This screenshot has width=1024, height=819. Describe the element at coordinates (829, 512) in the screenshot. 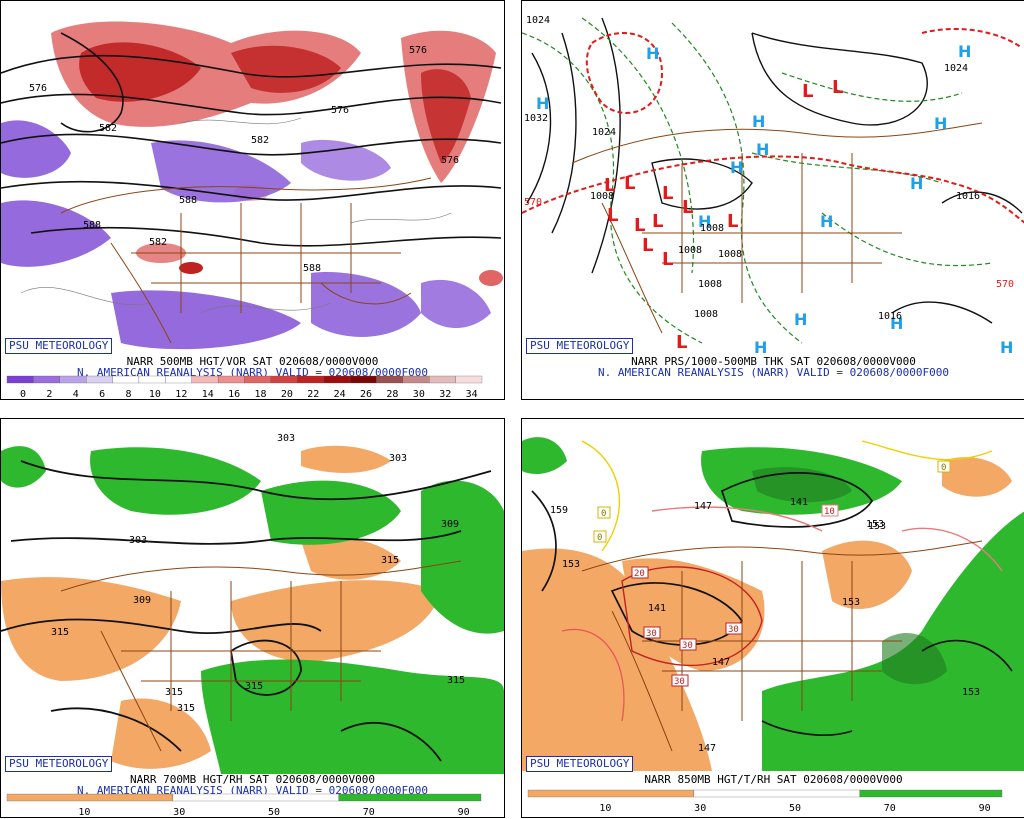

I see `svg-text: 10` at that location.